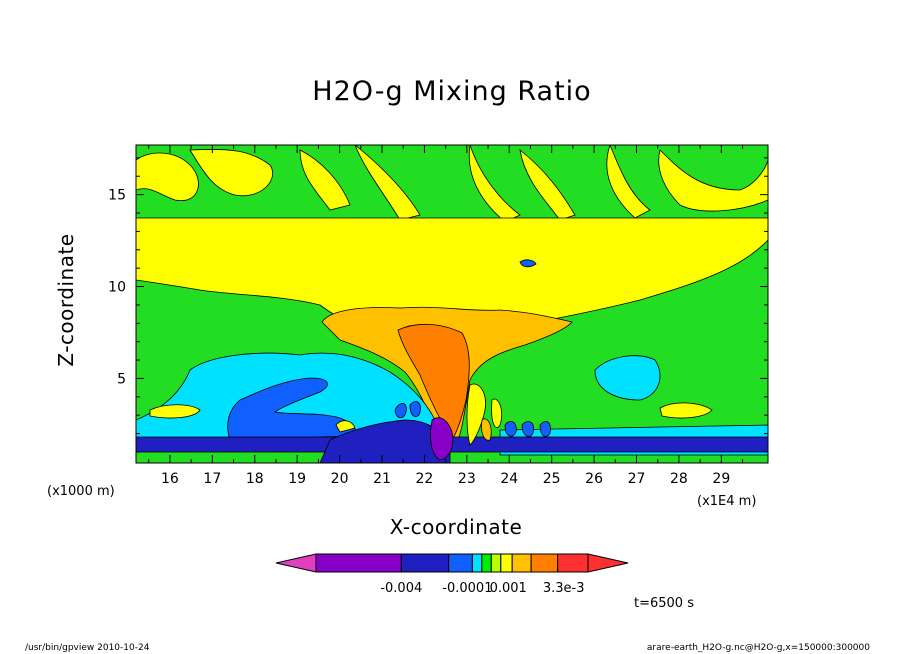 This screenshot has width=904, height=654. I want to click on region-minimum, so click(442, 439).